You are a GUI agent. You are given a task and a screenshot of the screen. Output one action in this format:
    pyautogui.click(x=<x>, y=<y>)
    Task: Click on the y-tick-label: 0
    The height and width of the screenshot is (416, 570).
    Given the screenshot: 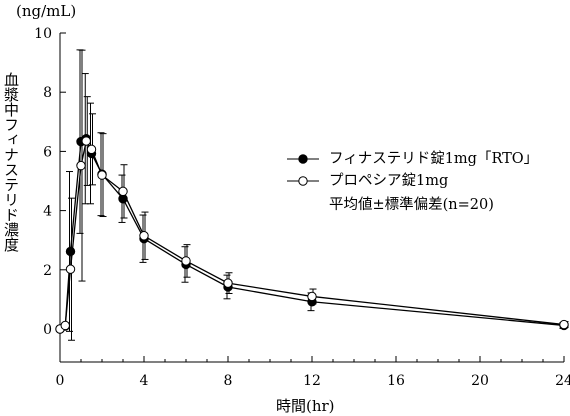 What is the action you would take?
    pyautogui.click(x=47, y=330)
    